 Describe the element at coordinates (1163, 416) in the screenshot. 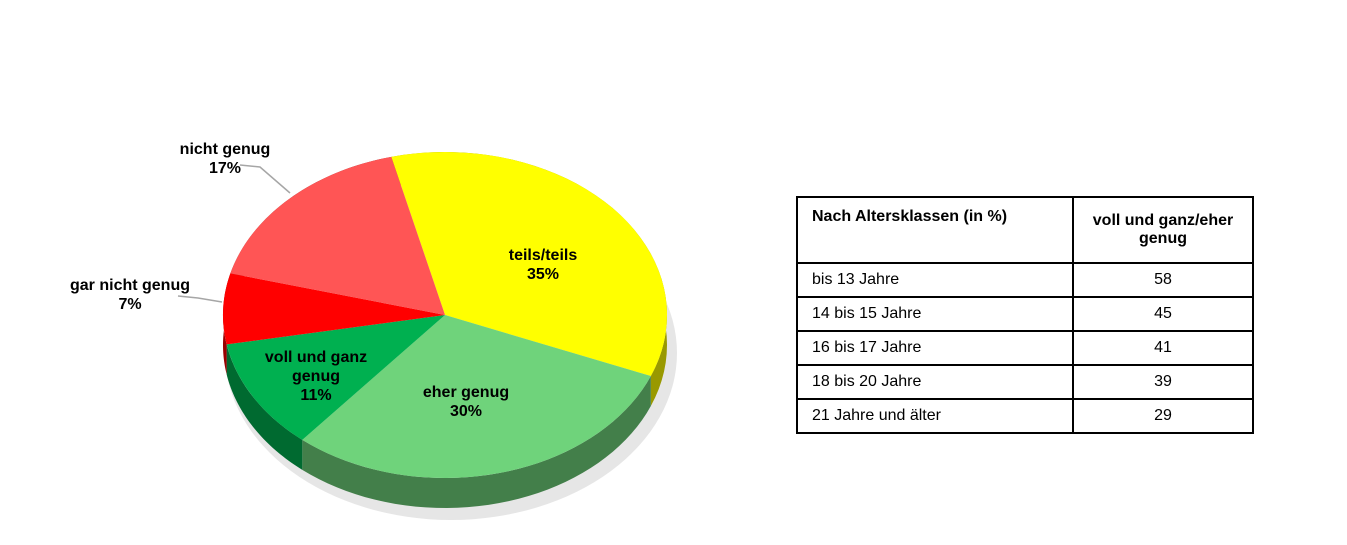

I see `table-cell: 29` at that location.